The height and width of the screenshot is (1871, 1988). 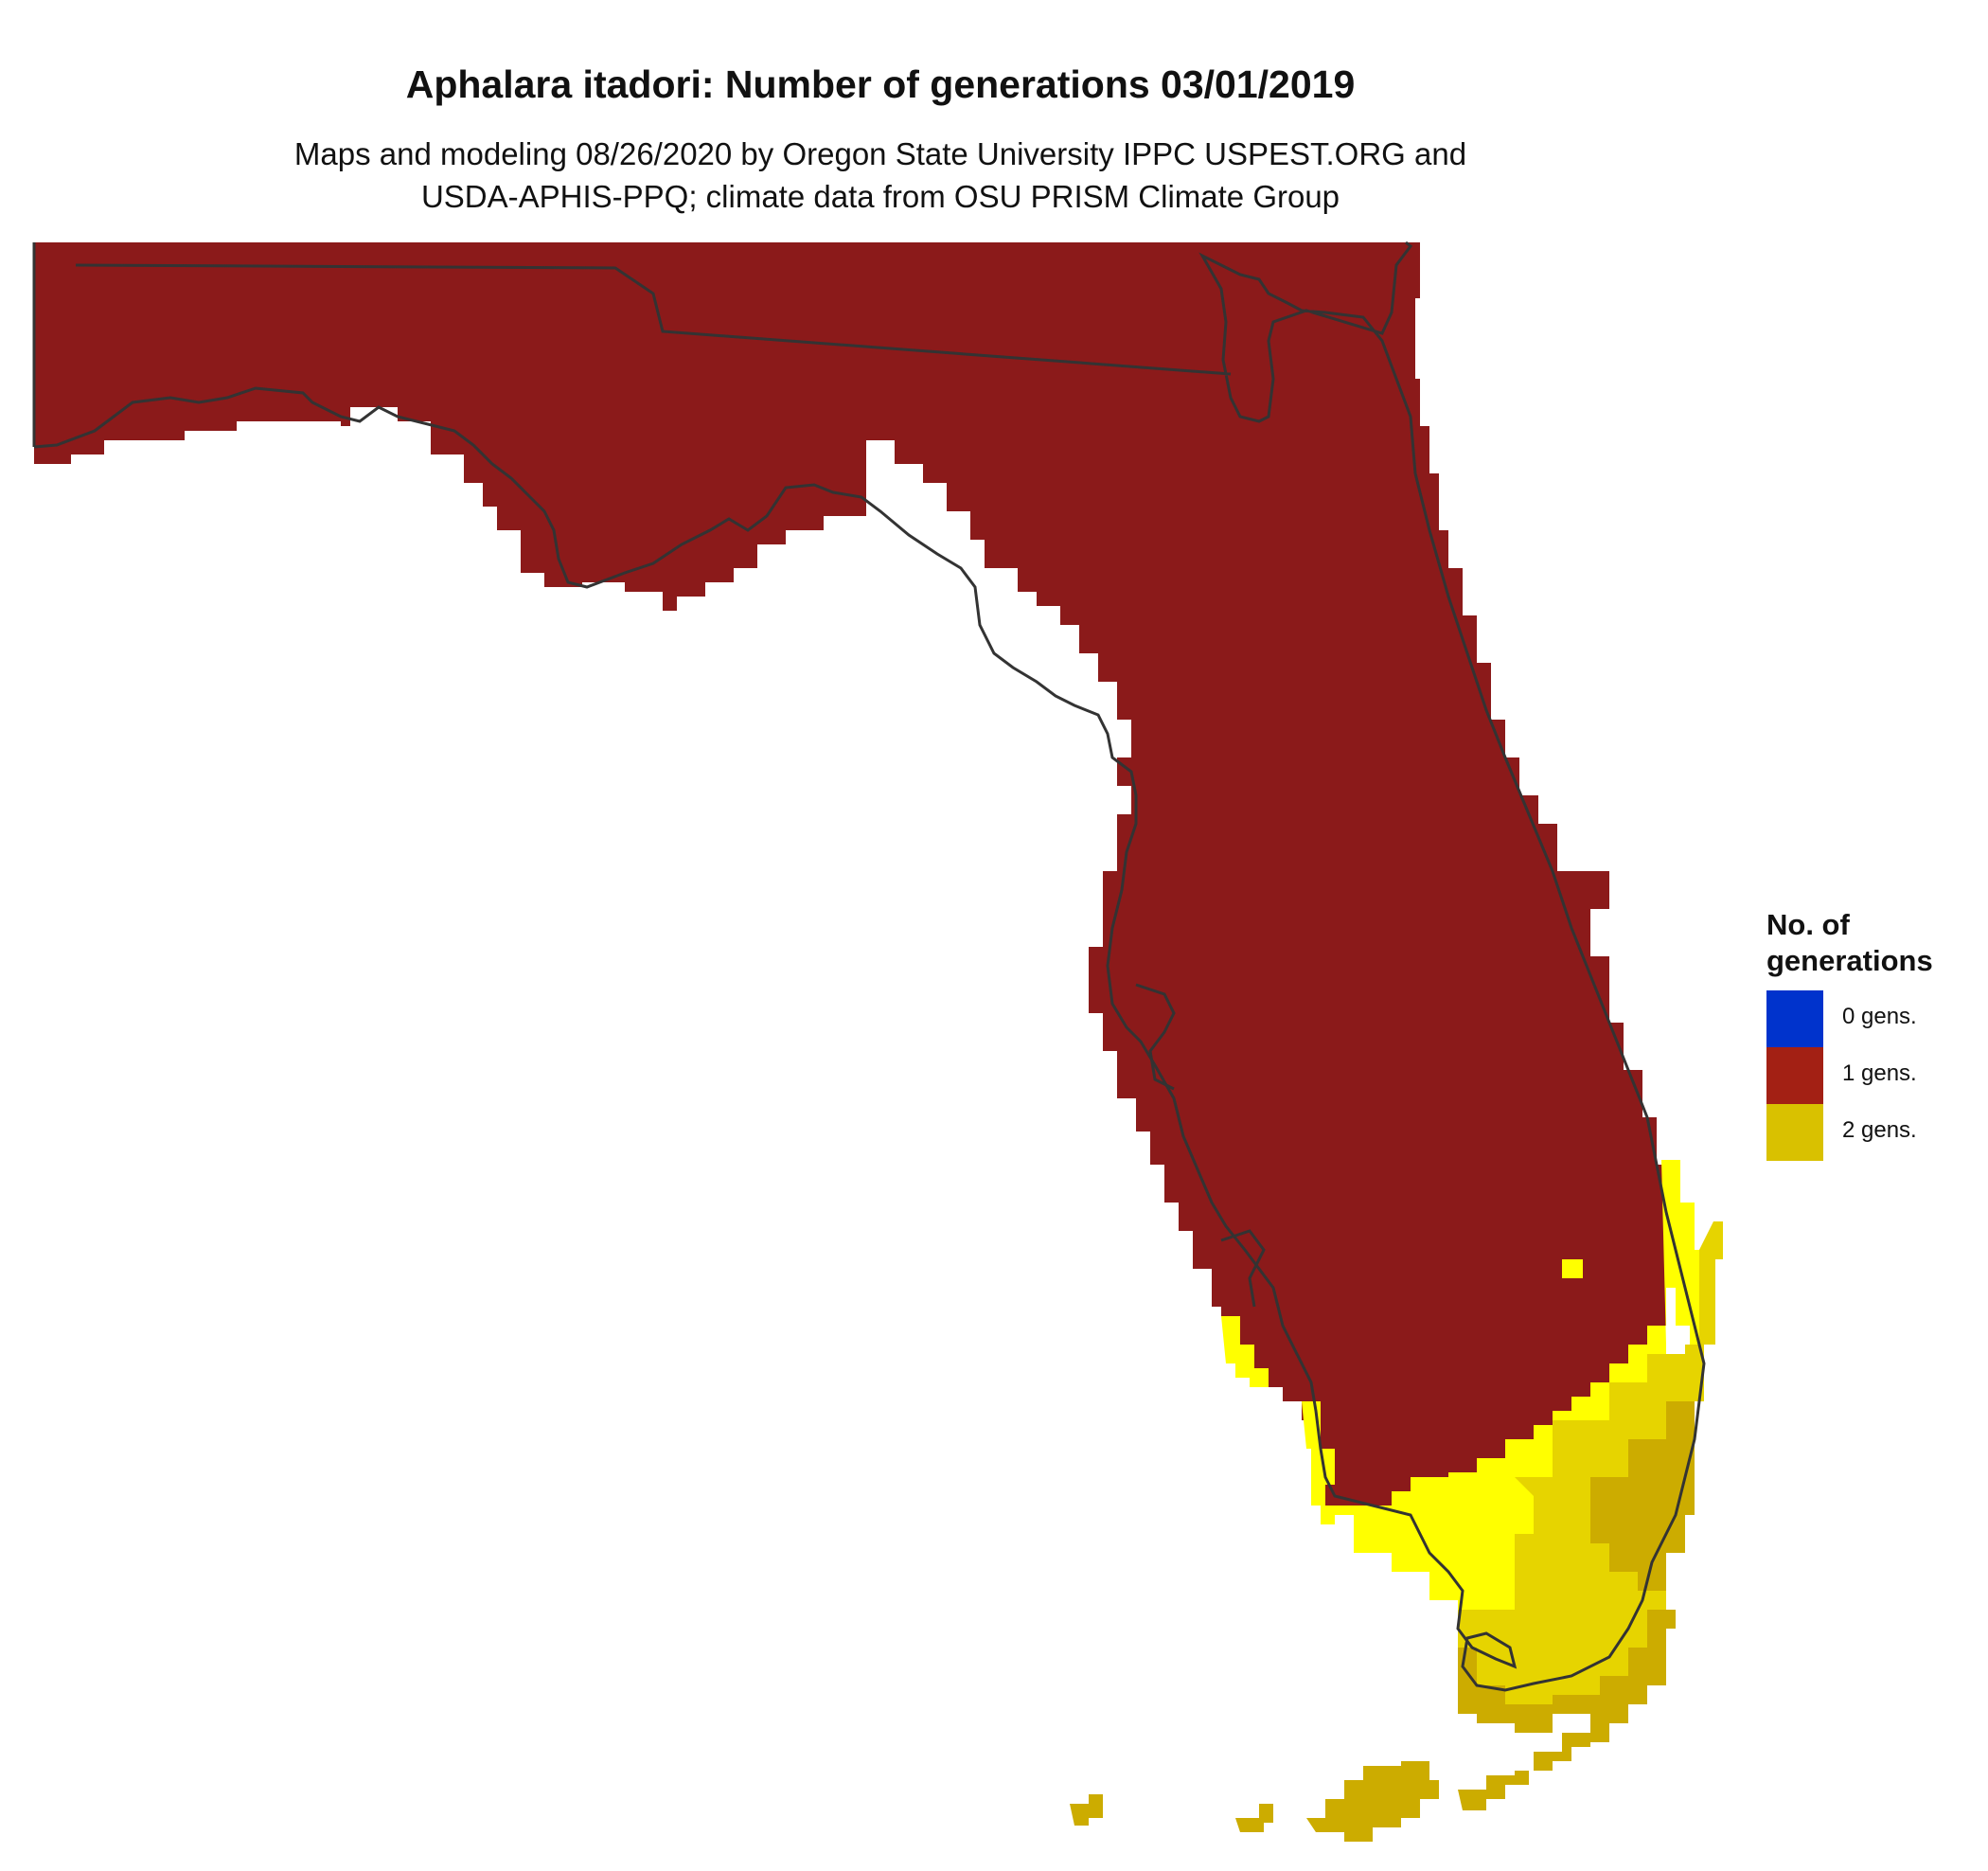 What do you see at coordinates (1794, 1018) in the screenshot?
I see `legend-swatch-0-gens` at bounding box center [1794, 1018].